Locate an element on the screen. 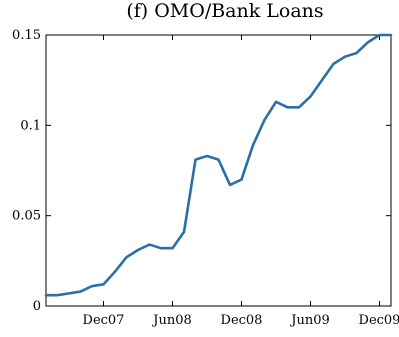  x-tick-label: Dec08 is located at coordinates (242, 320).